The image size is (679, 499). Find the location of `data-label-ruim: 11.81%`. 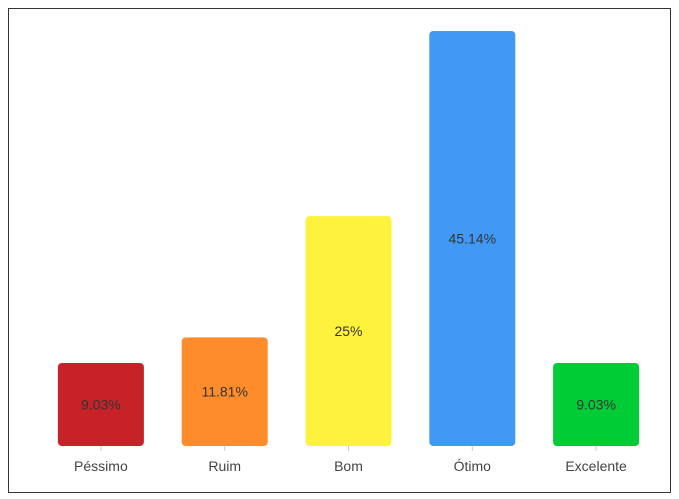

data-label-ruim: 11.81% is located at coordinates (224, 392).